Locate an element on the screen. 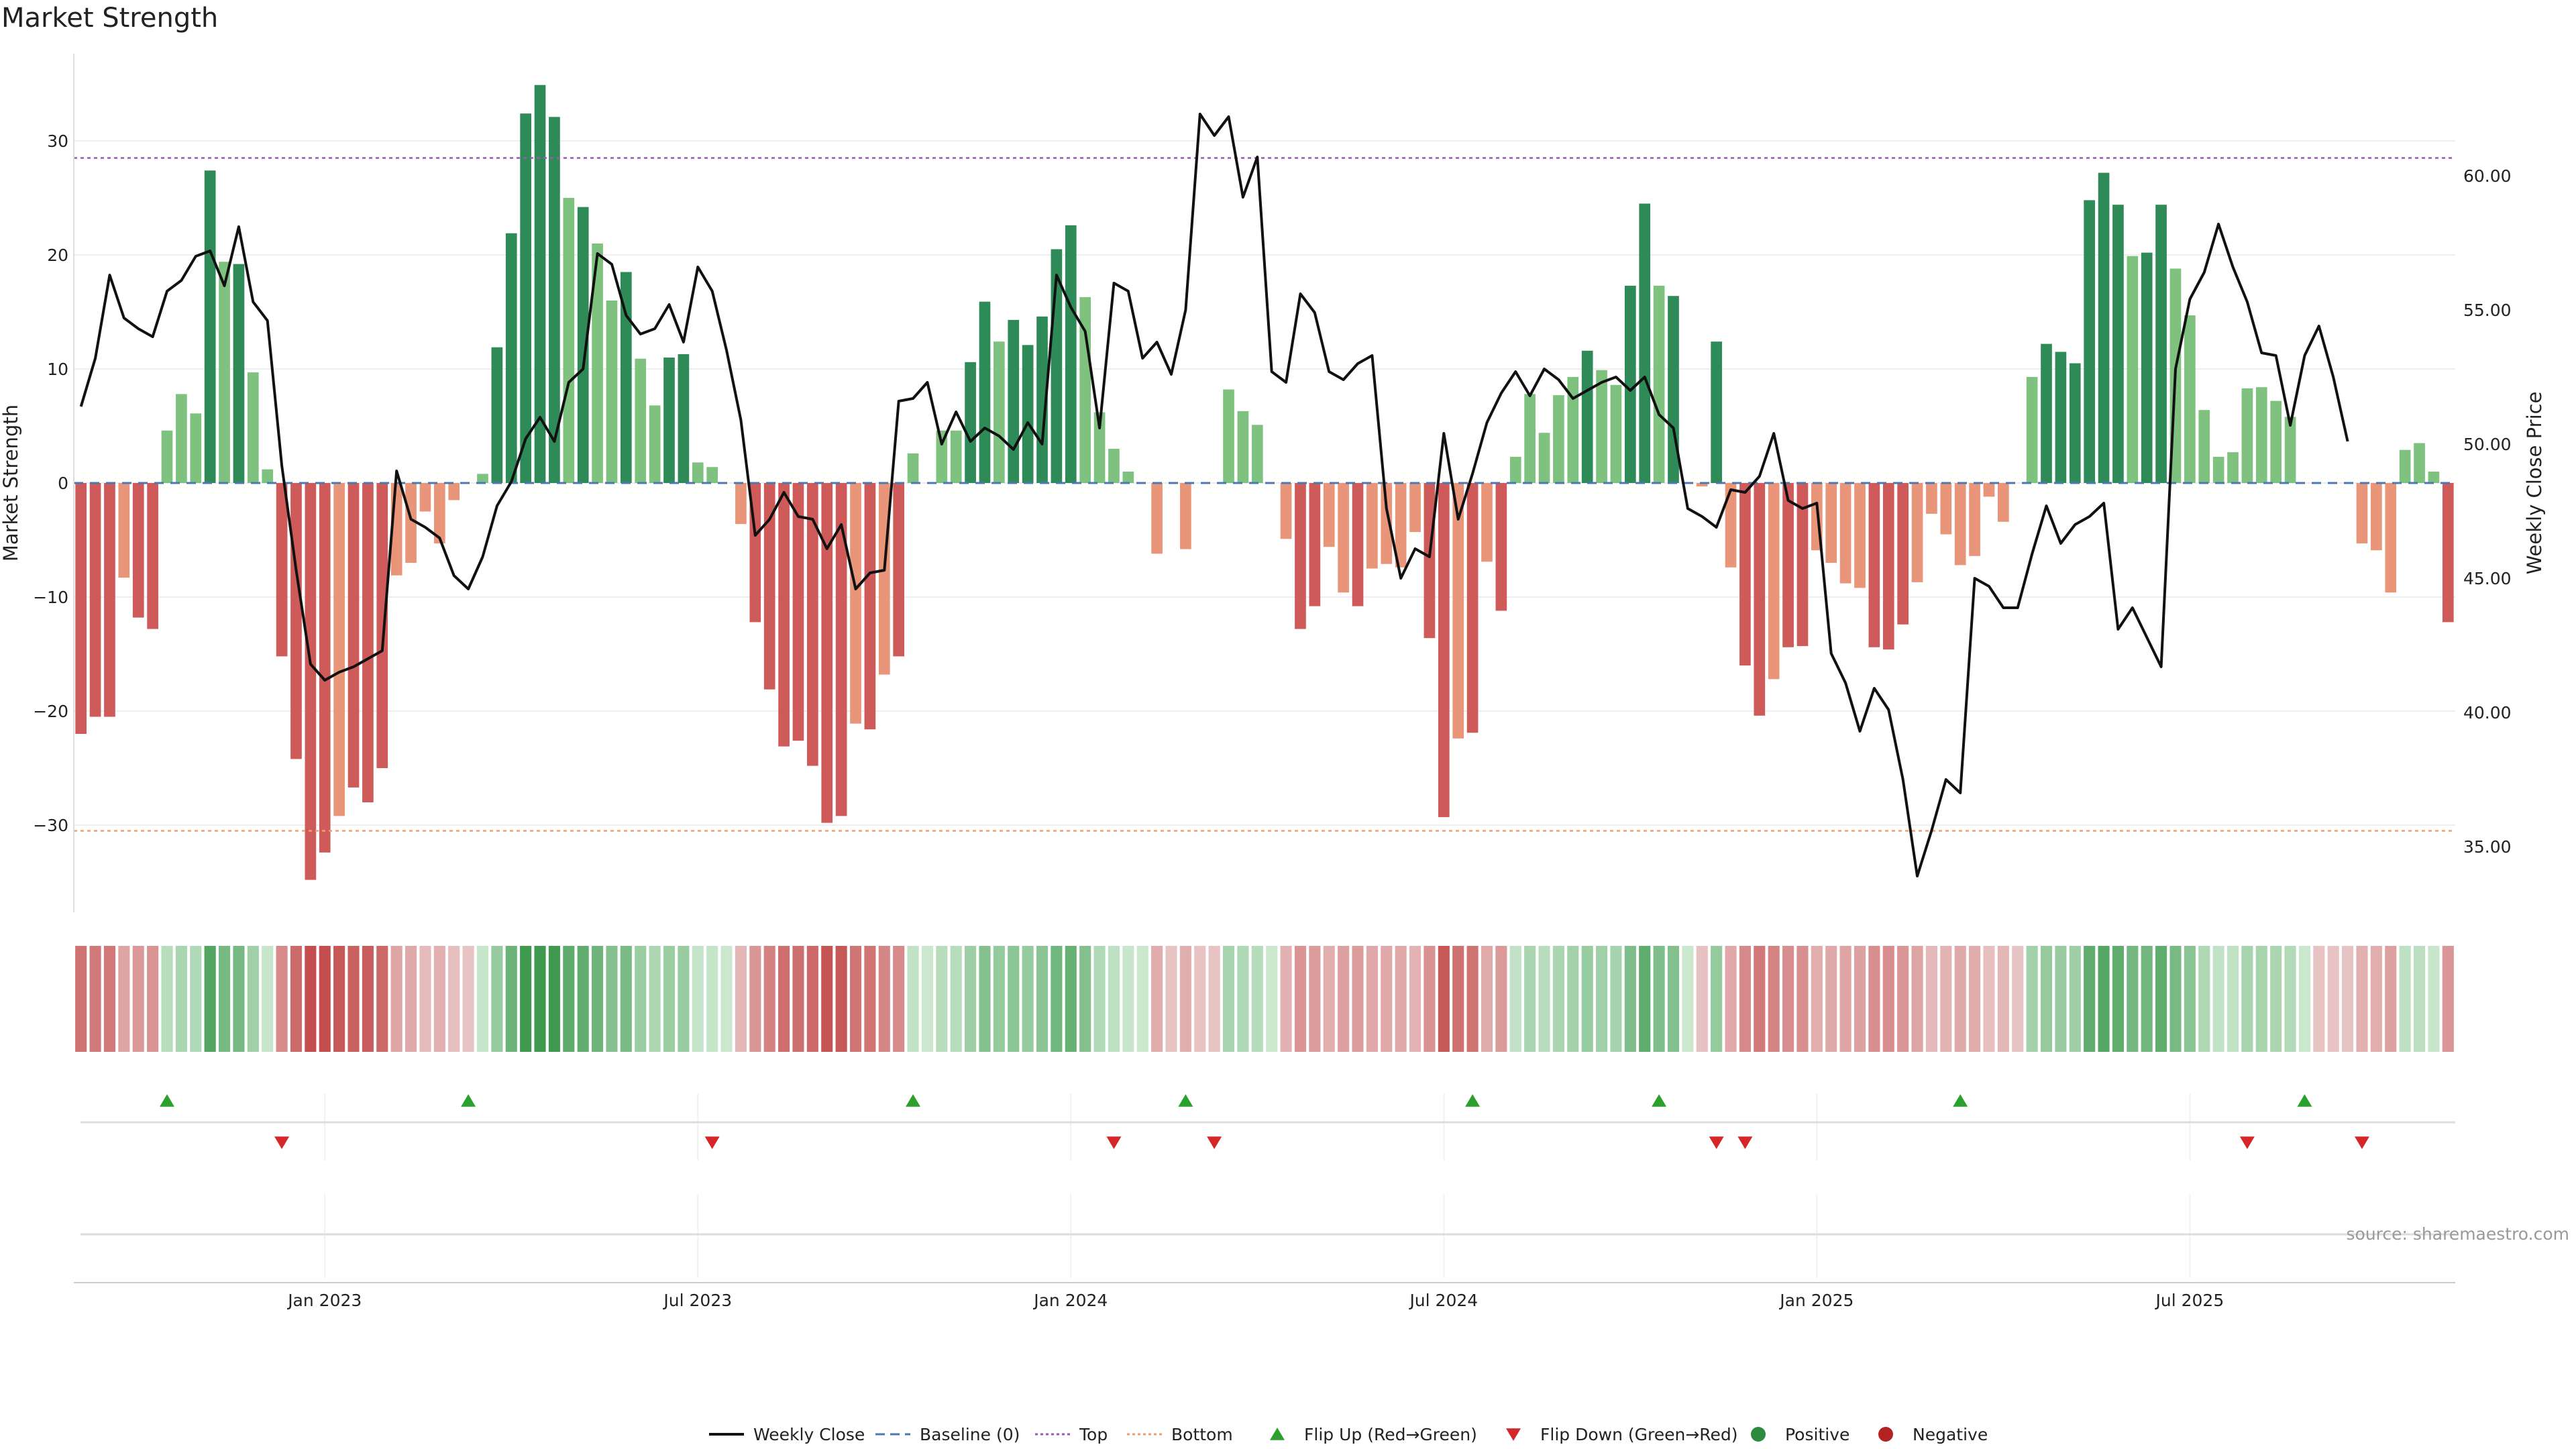 This screenshot has height=1449, width=2576. y2-tick-label: 60.00 is located at coordinates (2487, 176).